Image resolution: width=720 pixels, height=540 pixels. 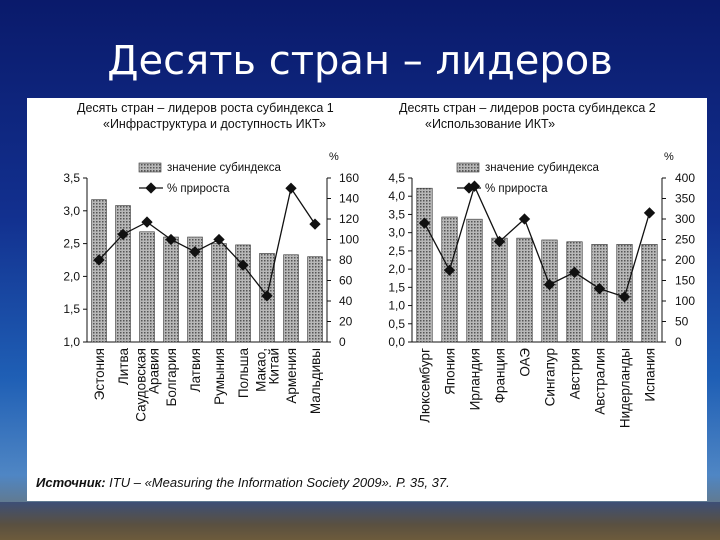 What do you see at coordinates (346, 281) in the screenshot?
I see `y2-tick-label: 60` at bounding box center [346, 281].